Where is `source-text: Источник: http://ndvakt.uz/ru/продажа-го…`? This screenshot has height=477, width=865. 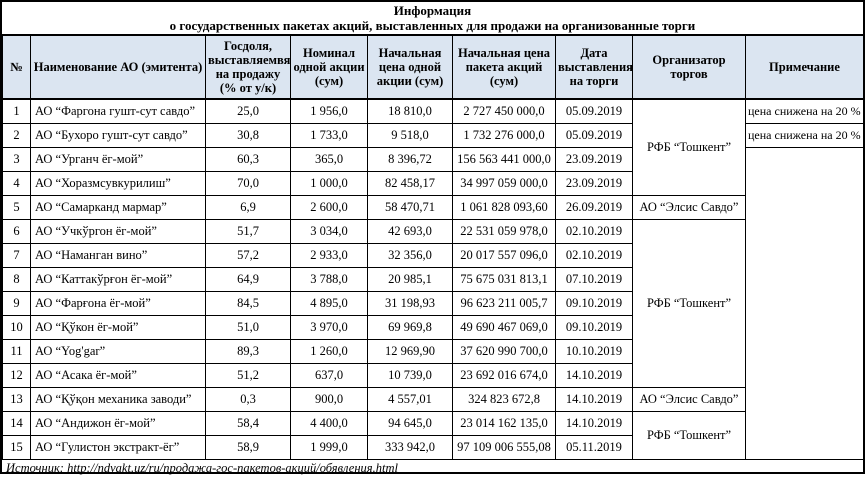
source-text: Источник: http://ndvakt.uz/ru/продажа-го… is located at coordinates (202, 468).